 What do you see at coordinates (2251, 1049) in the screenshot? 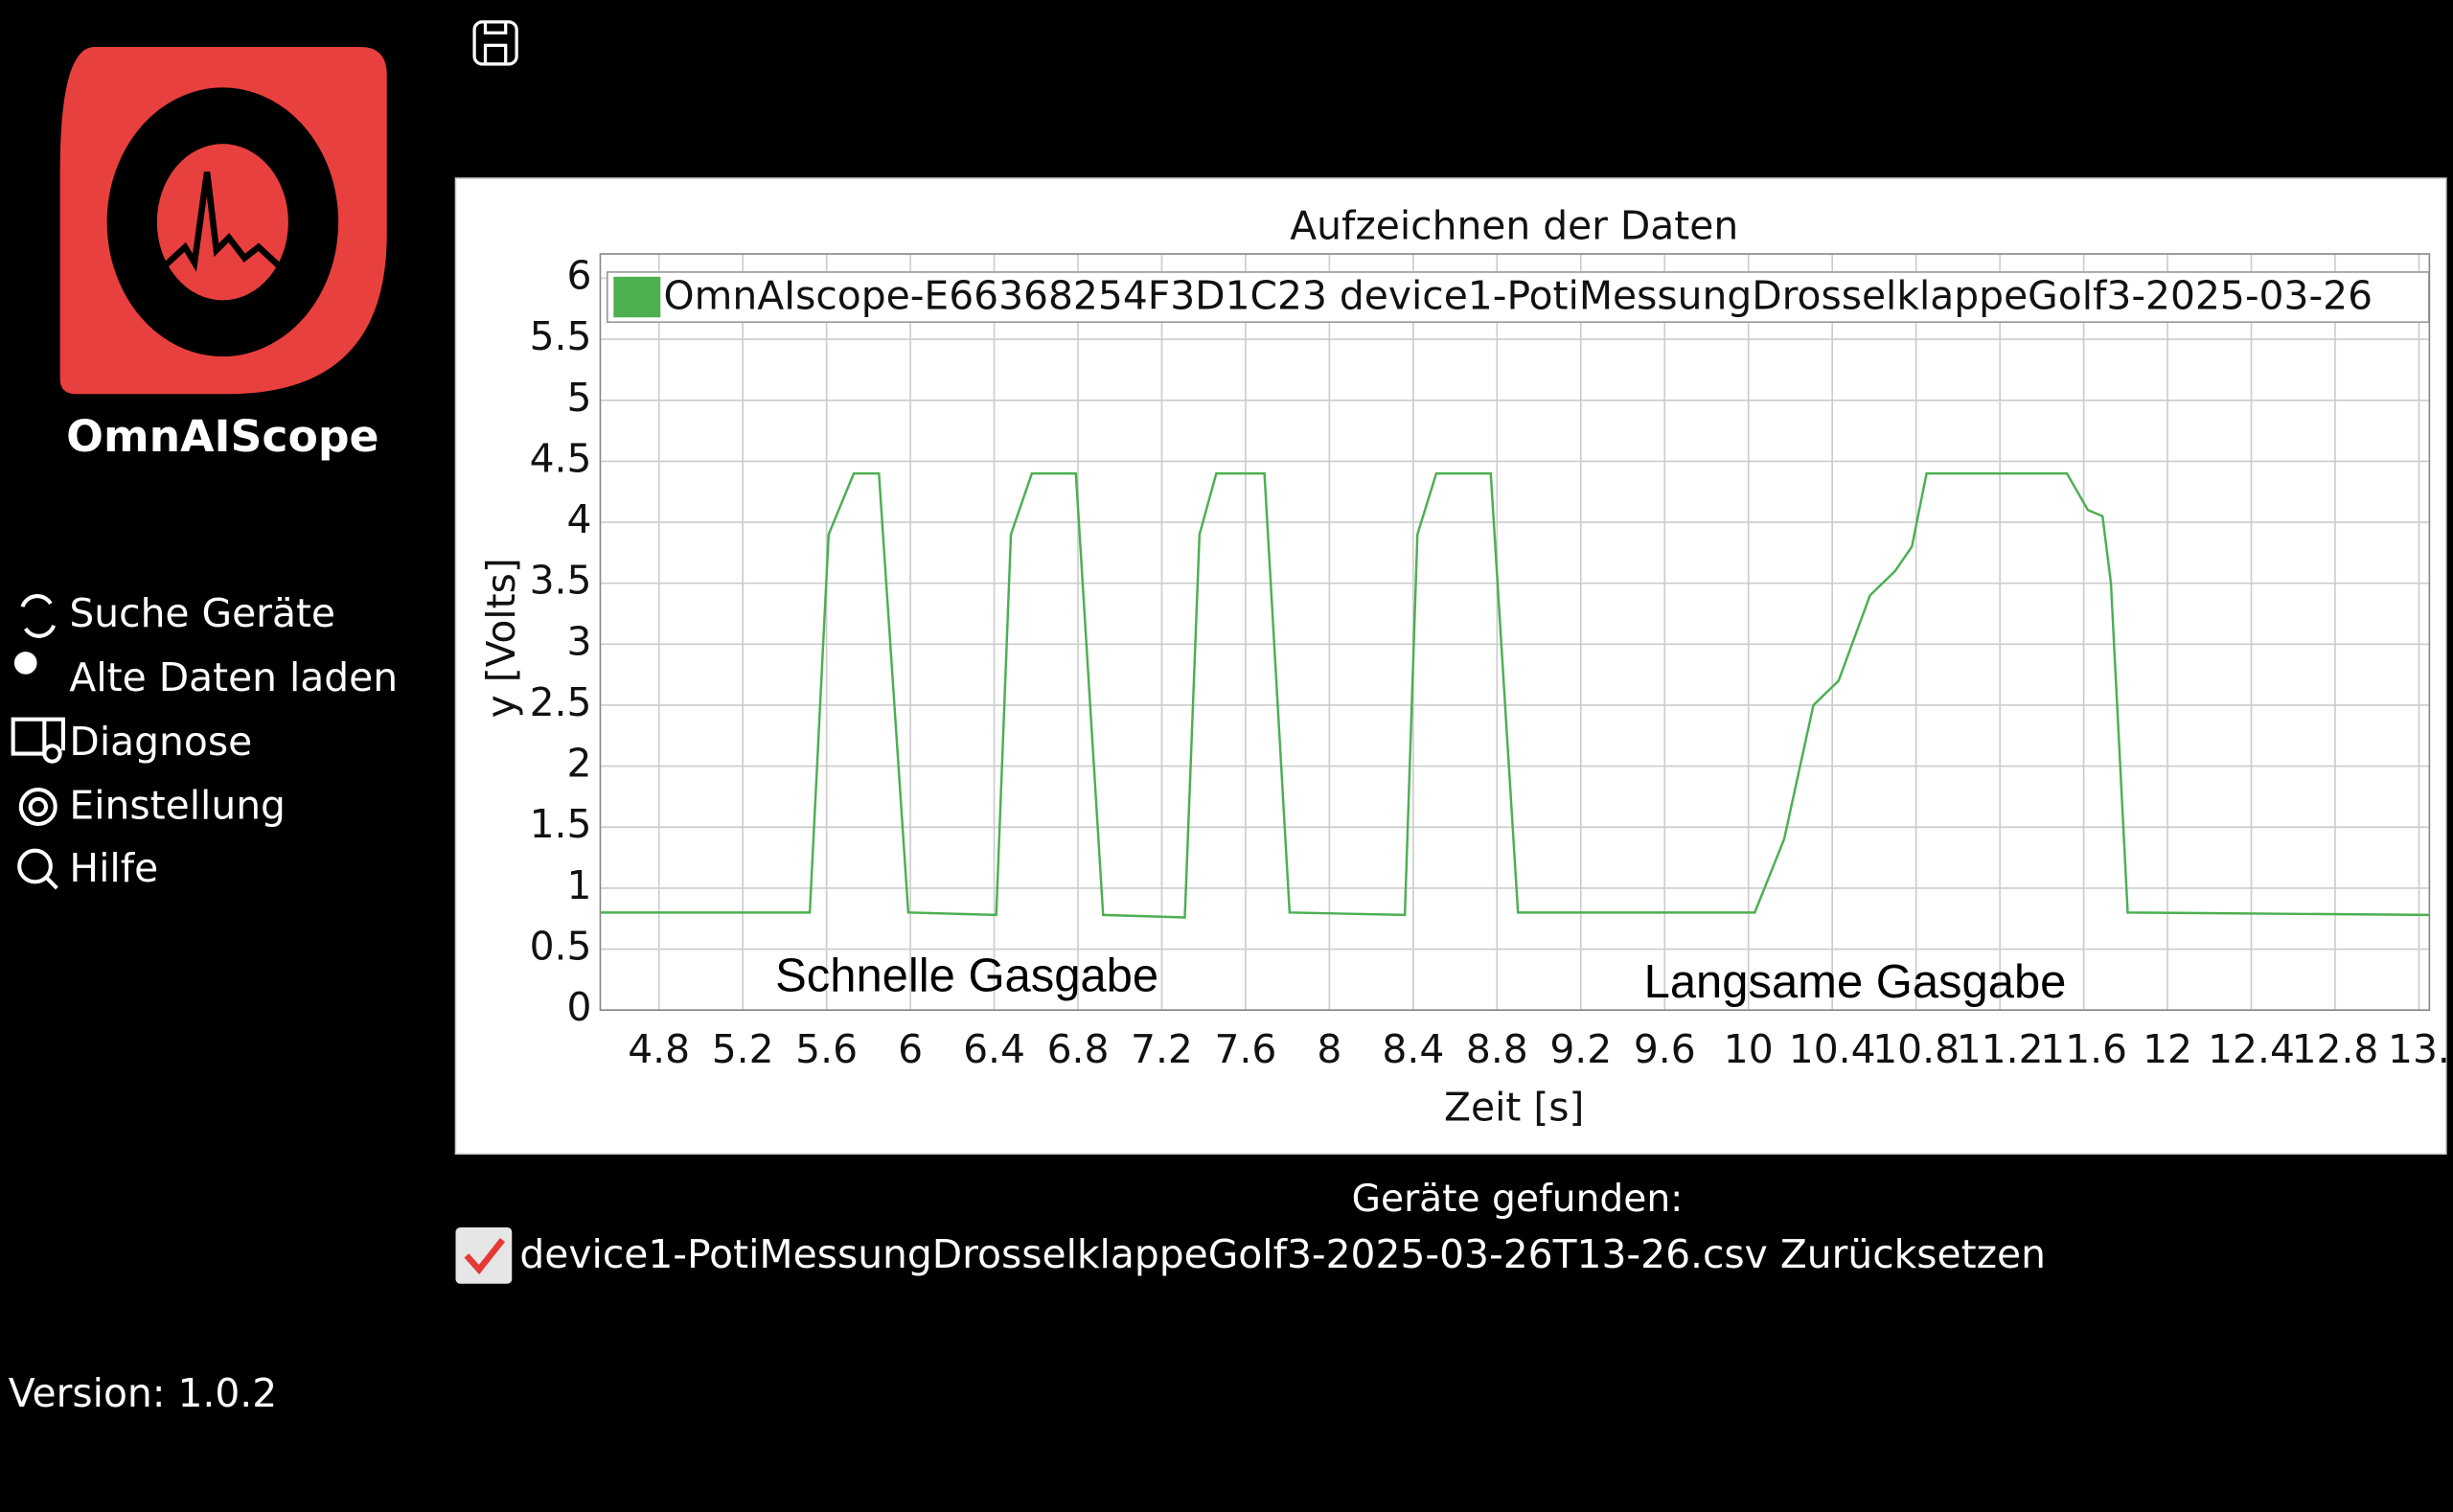
I see `x-tick-label: 12.4` at bounding box center [2251, 1049].